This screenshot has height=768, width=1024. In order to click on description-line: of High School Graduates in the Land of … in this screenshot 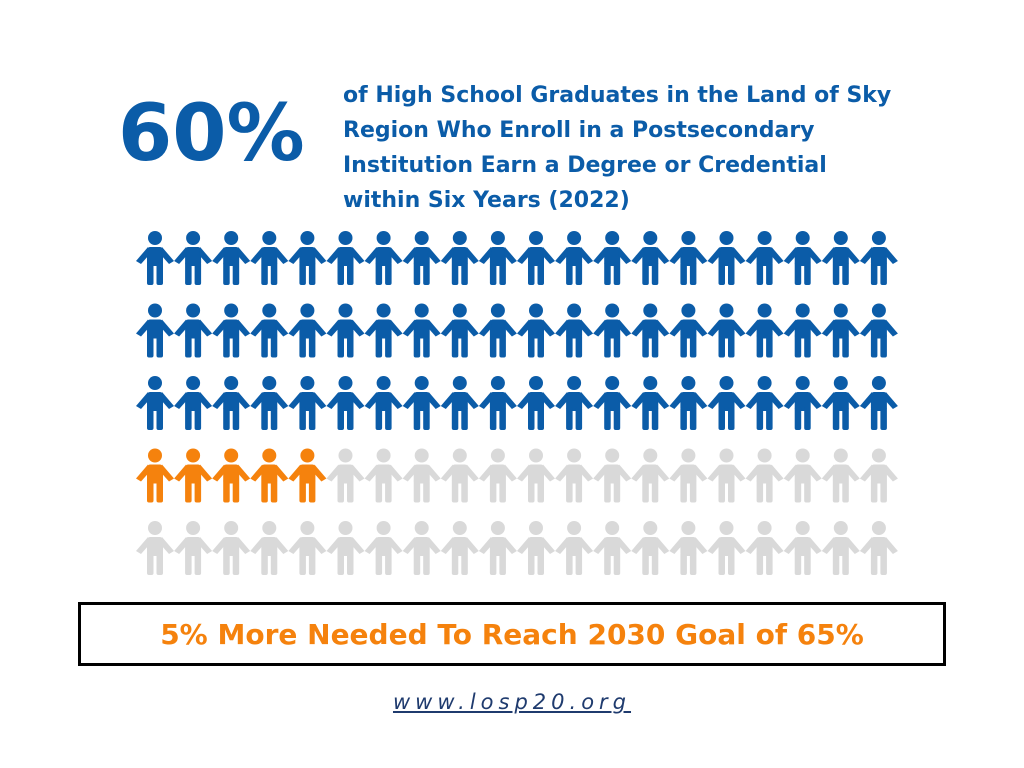, I will do `click(617, 95)`.